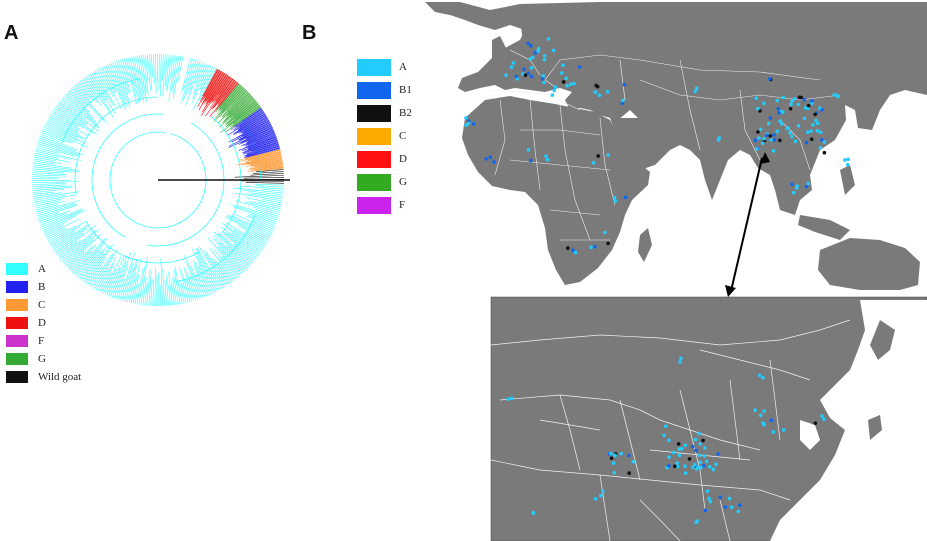 The image size is (927, 541). Describe the element at coordinates (869, 264) in the screenshot. I see `australia-landmass` at that location.